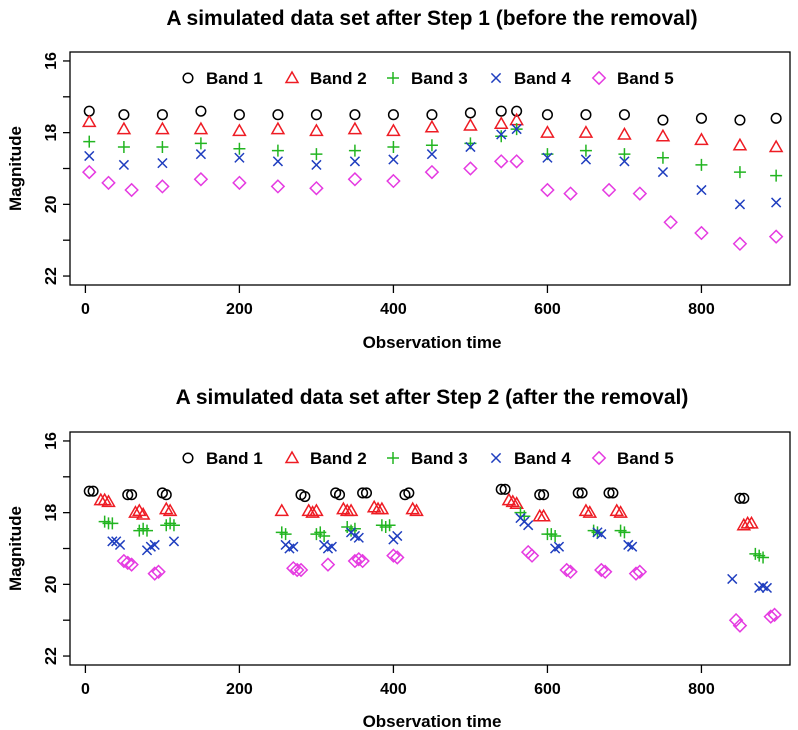 The height and width of the screenshot is (730, 798). What do you see at coordinates (51, 584) in the screenshot?
I see `y-tick-label: 20` at bounding box center [51, 584].